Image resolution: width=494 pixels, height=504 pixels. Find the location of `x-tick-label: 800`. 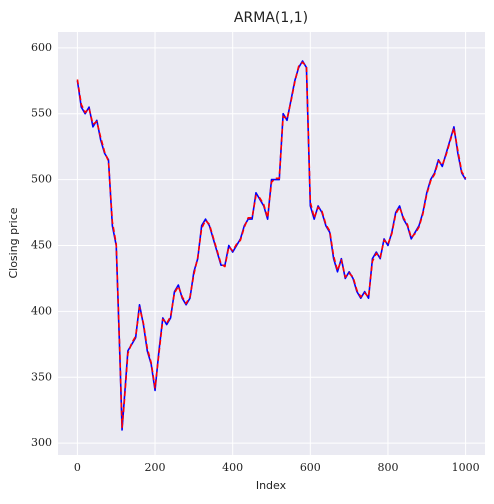

x-tick-label: 800 is located at coordinates (387, 467).